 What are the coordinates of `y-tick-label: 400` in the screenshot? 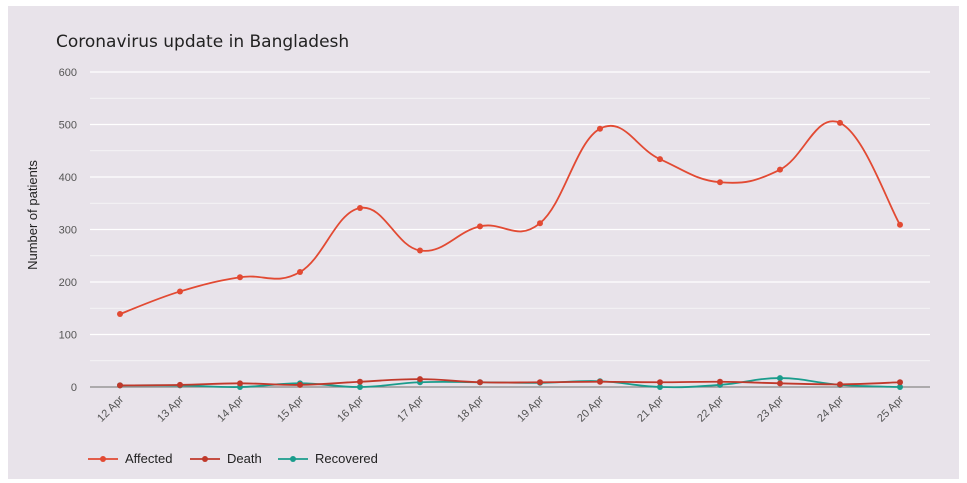 It's located at (68, 178).